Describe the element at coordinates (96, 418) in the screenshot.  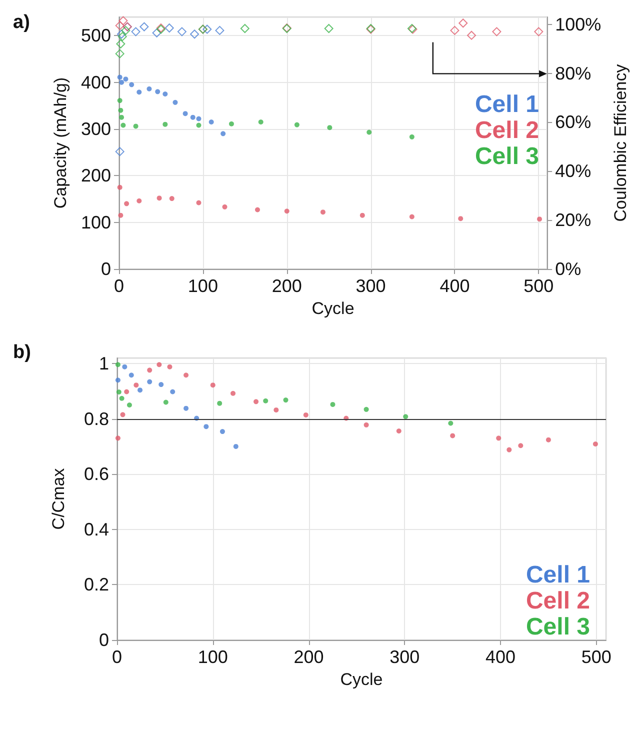
I see `y-tick-label: 0.8` at that location.